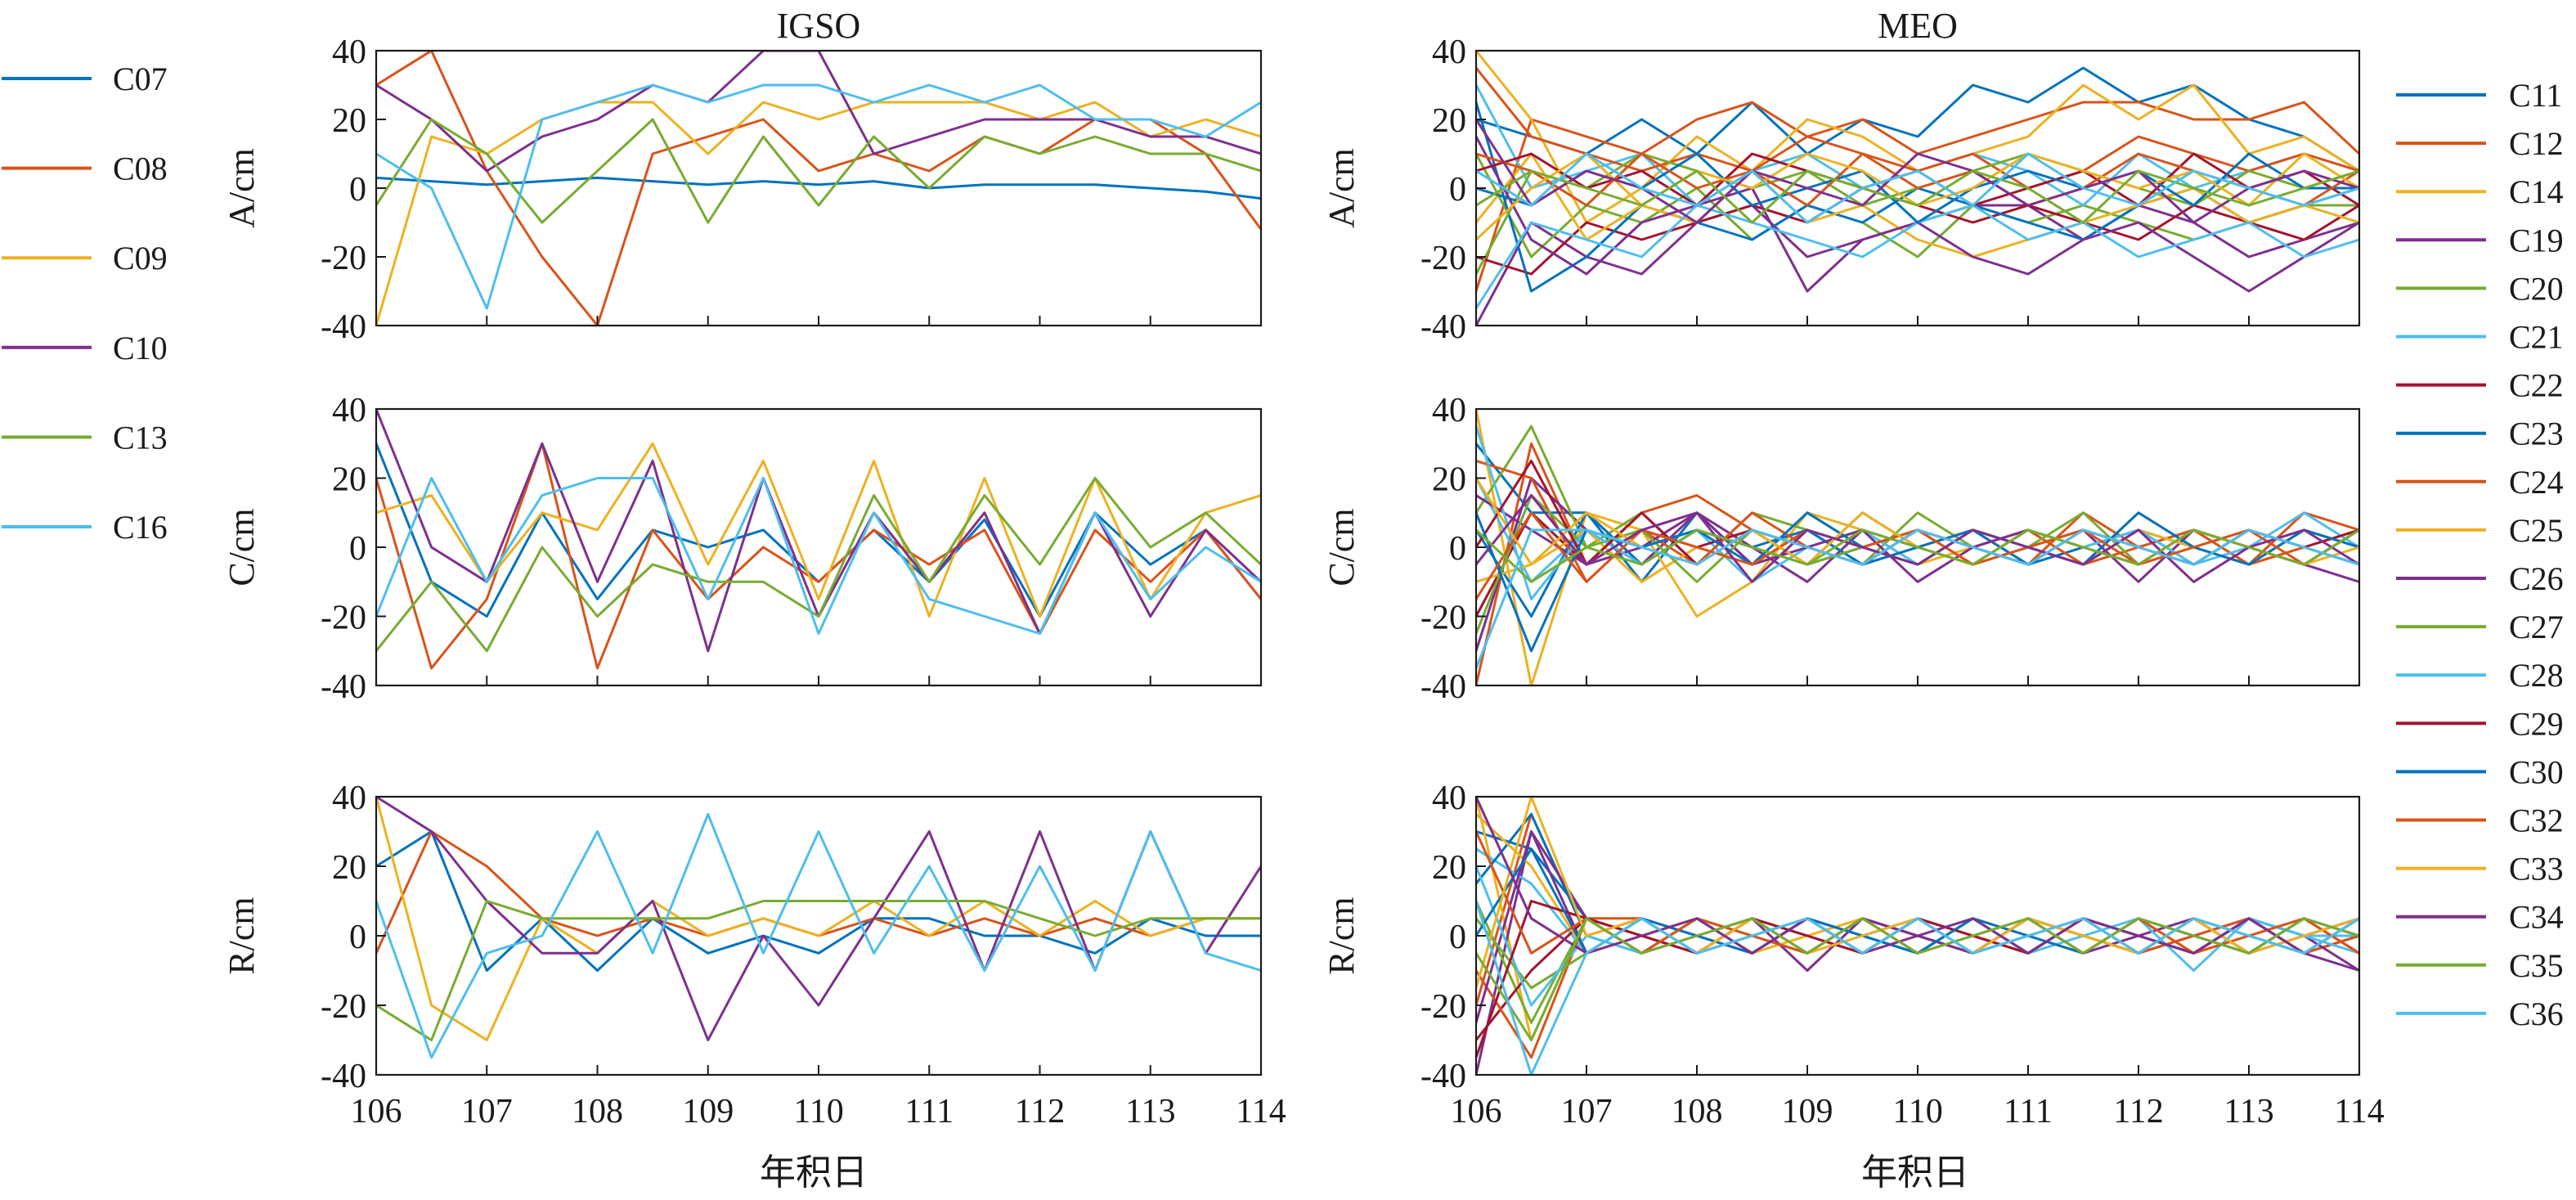 The image size is (2576, 1200). Describe the element at coordinates (2479, 95) in the screenshot. I see `legend-item-c11: C11` at that location.